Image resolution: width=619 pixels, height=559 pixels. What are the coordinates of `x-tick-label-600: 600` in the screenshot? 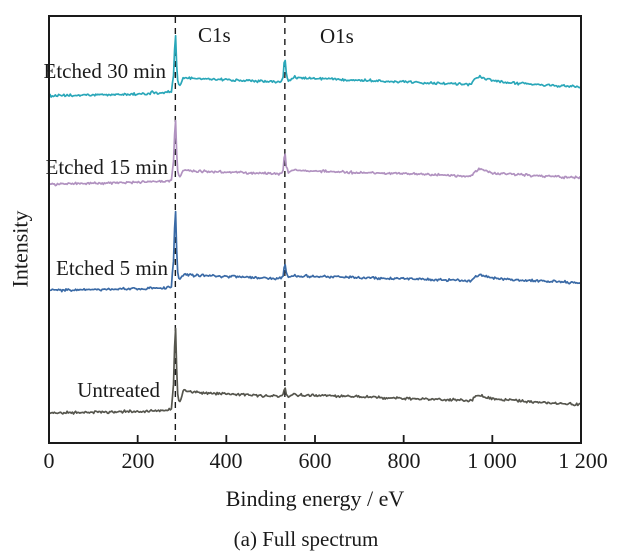 It's located at (315, 460).